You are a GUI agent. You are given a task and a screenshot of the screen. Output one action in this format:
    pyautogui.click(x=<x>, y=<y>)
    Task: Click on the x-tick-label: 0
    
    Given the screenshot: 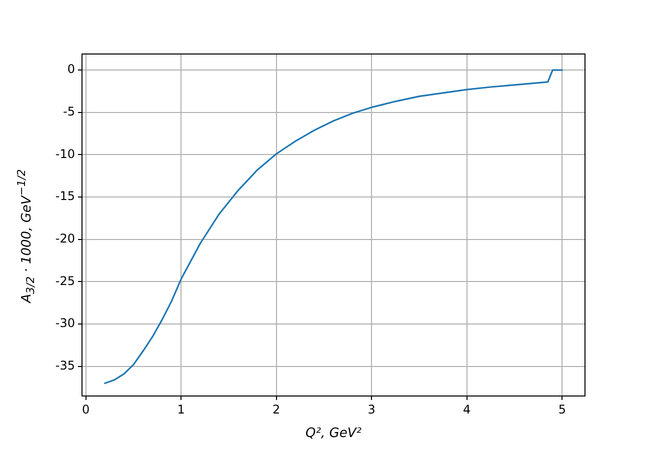 What is the action you would take?
    pyautogui.click(x=86, y=409)
    